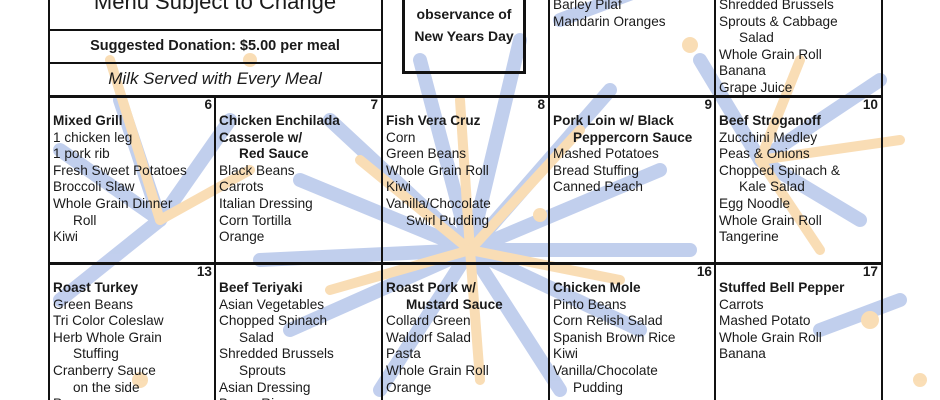 Image resolution: width=940 pixels, height=400 pixels. What do you see at coordinates (208, 104) in the screenshot?
I see `day-number: 6` at bounding box center [208, 104].